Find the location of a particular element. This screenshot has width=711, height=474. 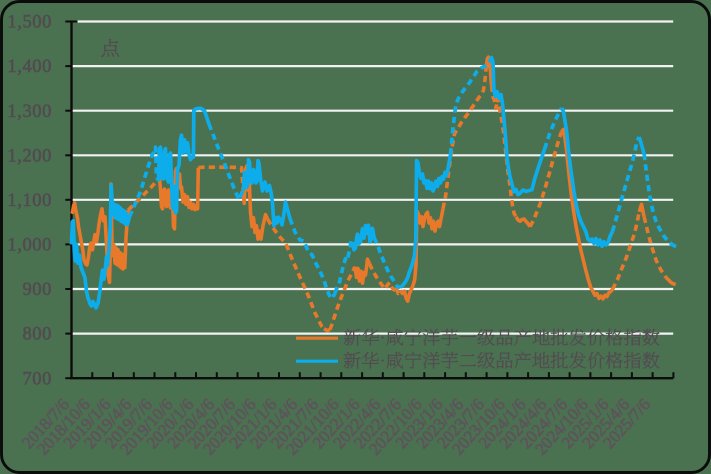

svg-text: 1,500 is located at coordinates (29, 23).